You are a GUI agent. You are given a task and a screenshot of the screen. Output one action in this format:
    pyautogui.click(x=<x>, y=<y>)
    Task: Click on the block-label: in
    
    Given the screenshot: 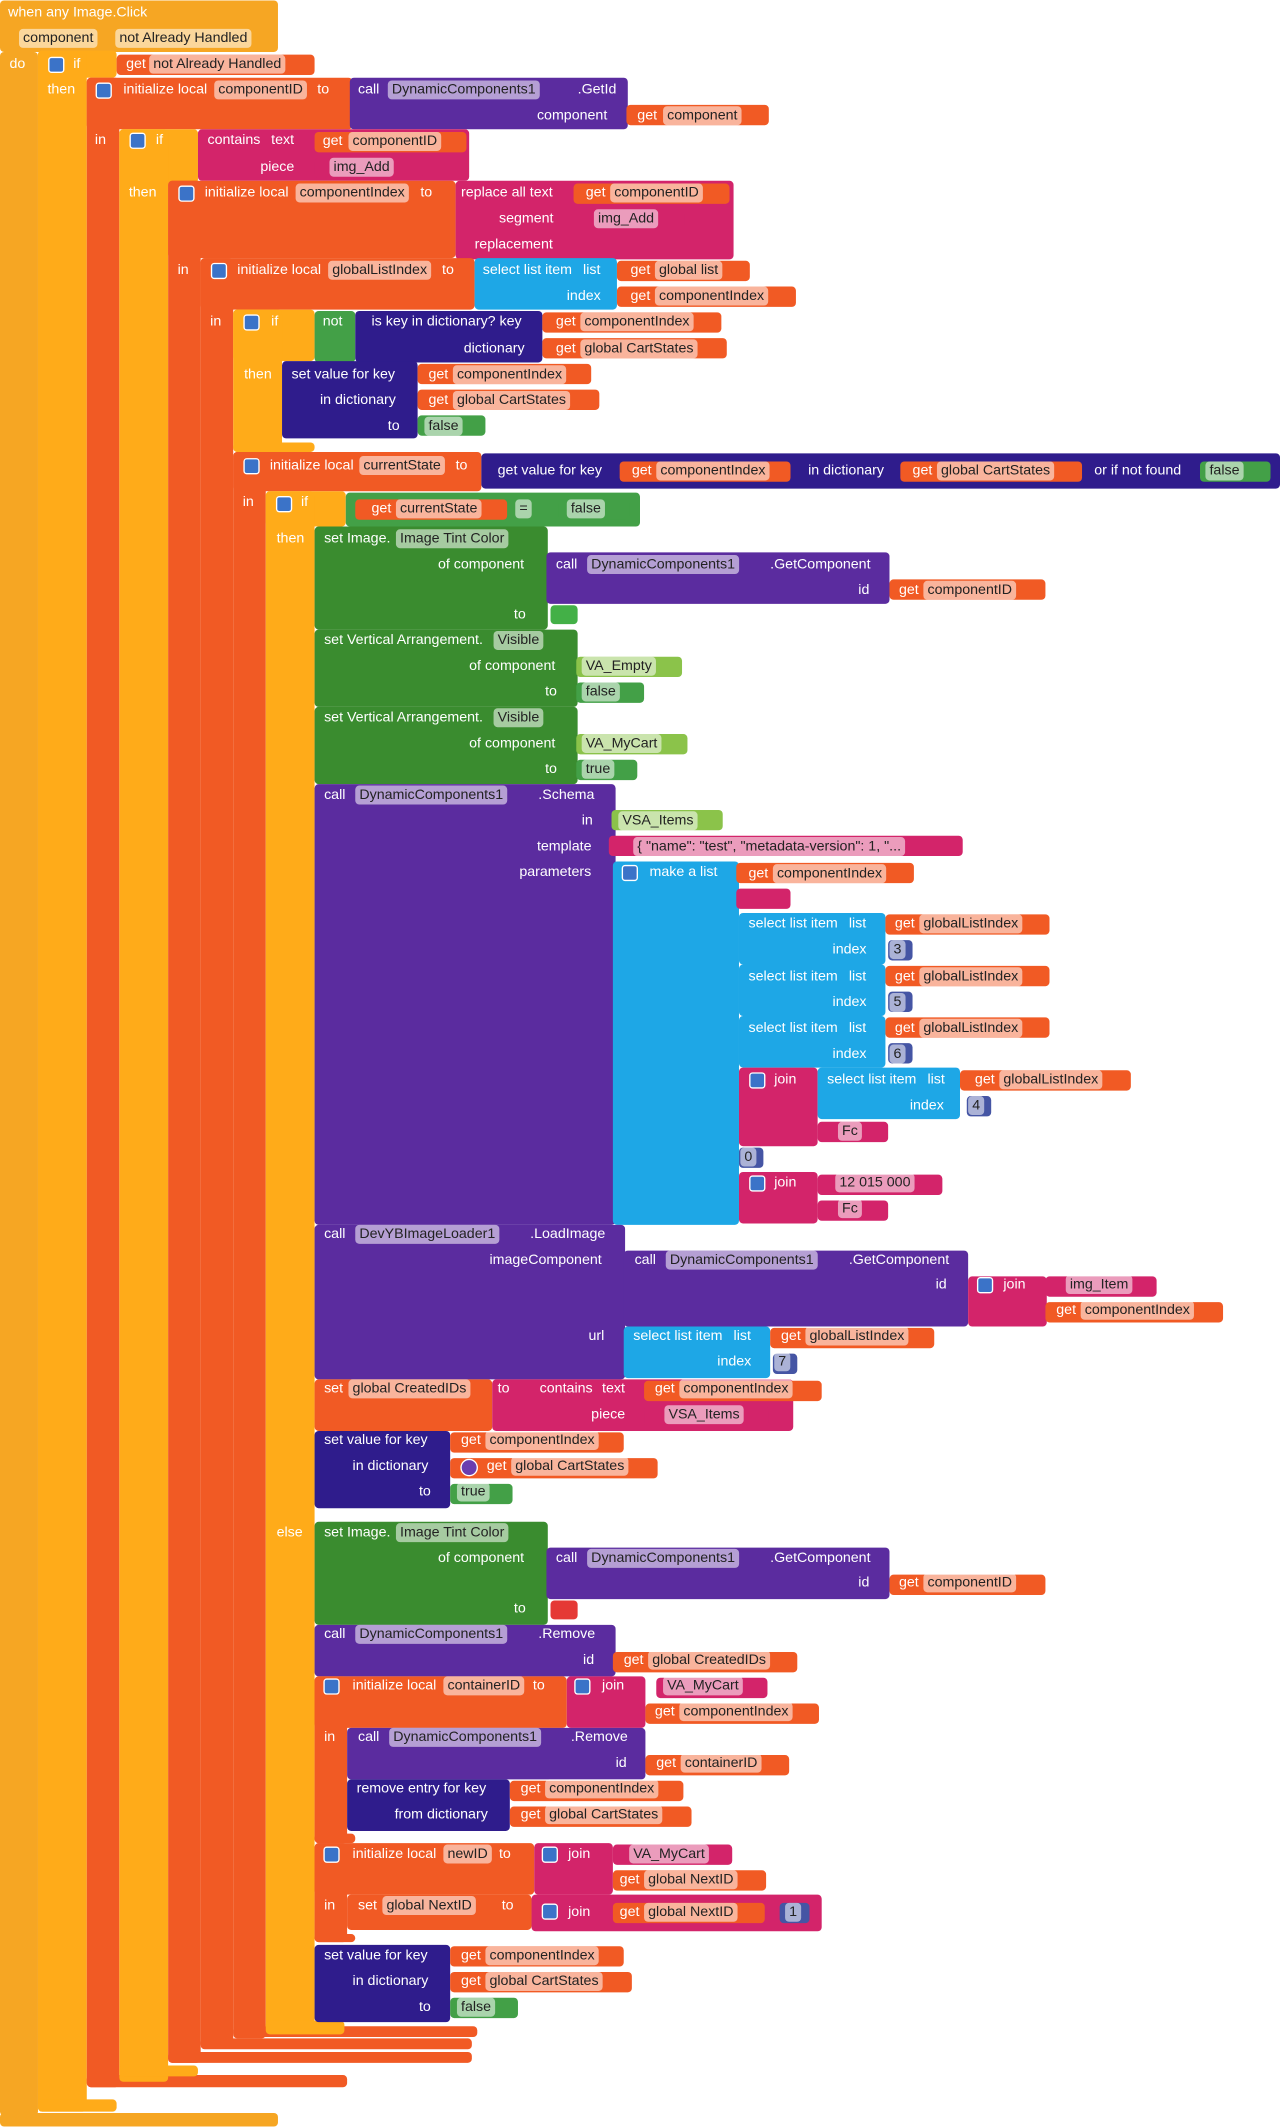 What is the action you would take?
    pyautogui.click(x=329, y=1905)
    